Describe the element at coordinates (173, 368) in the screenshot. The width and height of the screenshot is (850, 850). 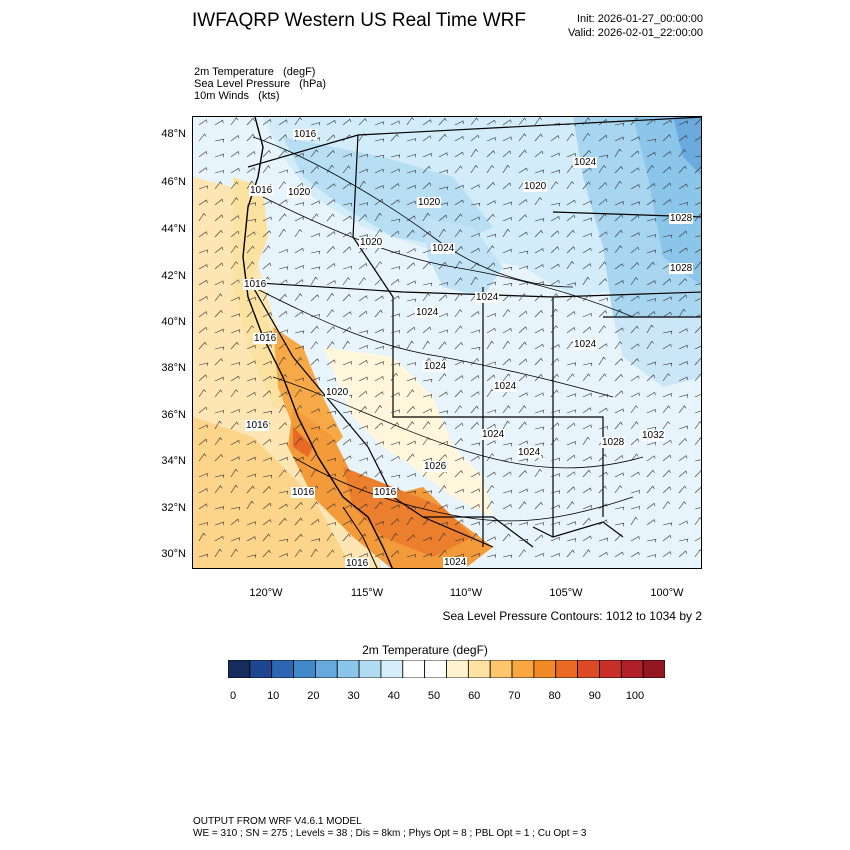
I see `lat-label: 38°N` at that location.